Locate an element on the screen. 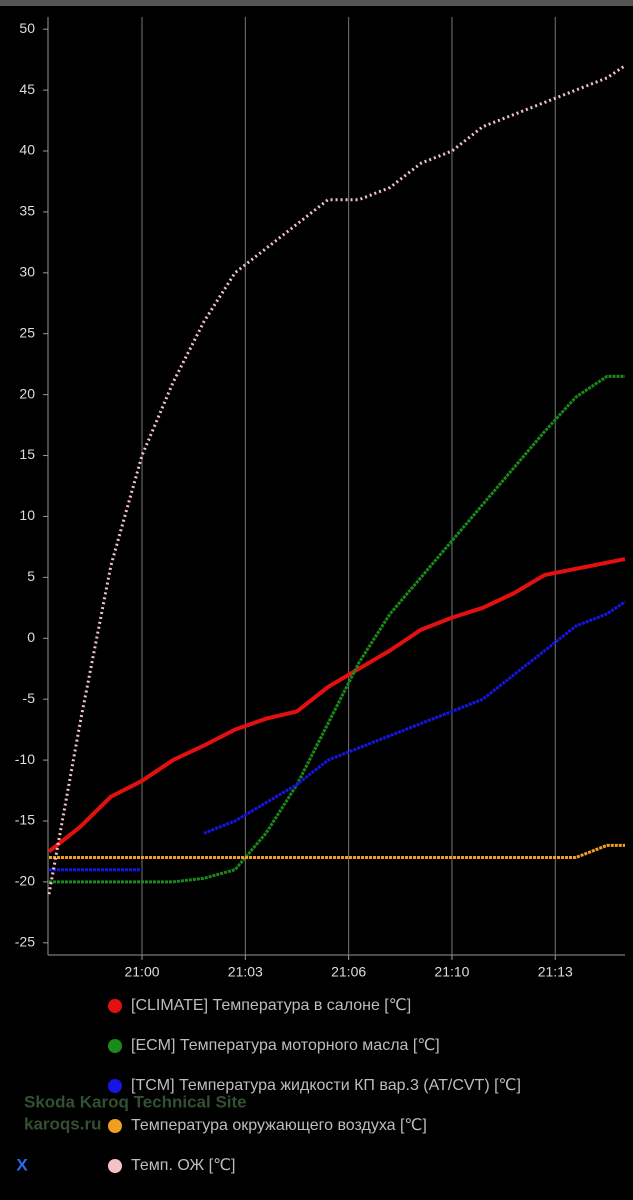 The width and height of the screenshot is (633, 1200). y-tick-label: -15 is located at coordinates (25, 820).